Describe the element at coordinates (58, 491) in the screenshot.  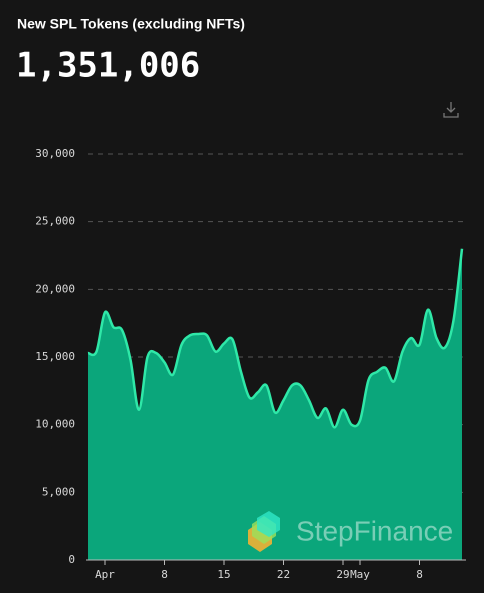
I see `y-tick-label: 5,000` at that location.